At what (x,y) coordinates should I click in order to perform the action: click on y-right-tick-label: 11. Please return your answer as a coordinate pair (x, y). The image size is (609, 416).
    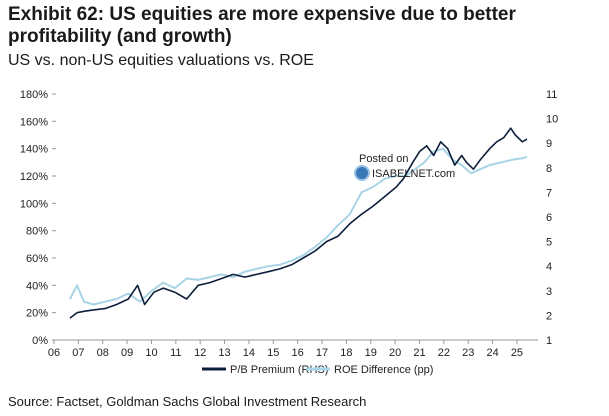
    Looking at the image, I should click on (551, 95).